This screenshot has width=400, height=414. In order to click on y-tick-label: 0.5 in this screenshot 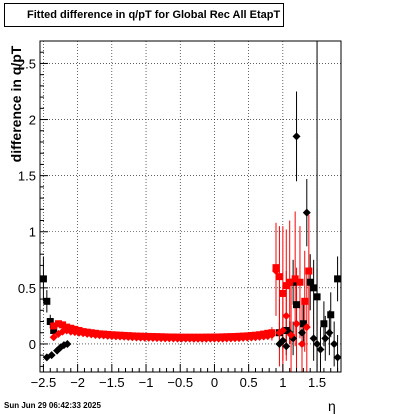, I will do `click(27, 288)`.